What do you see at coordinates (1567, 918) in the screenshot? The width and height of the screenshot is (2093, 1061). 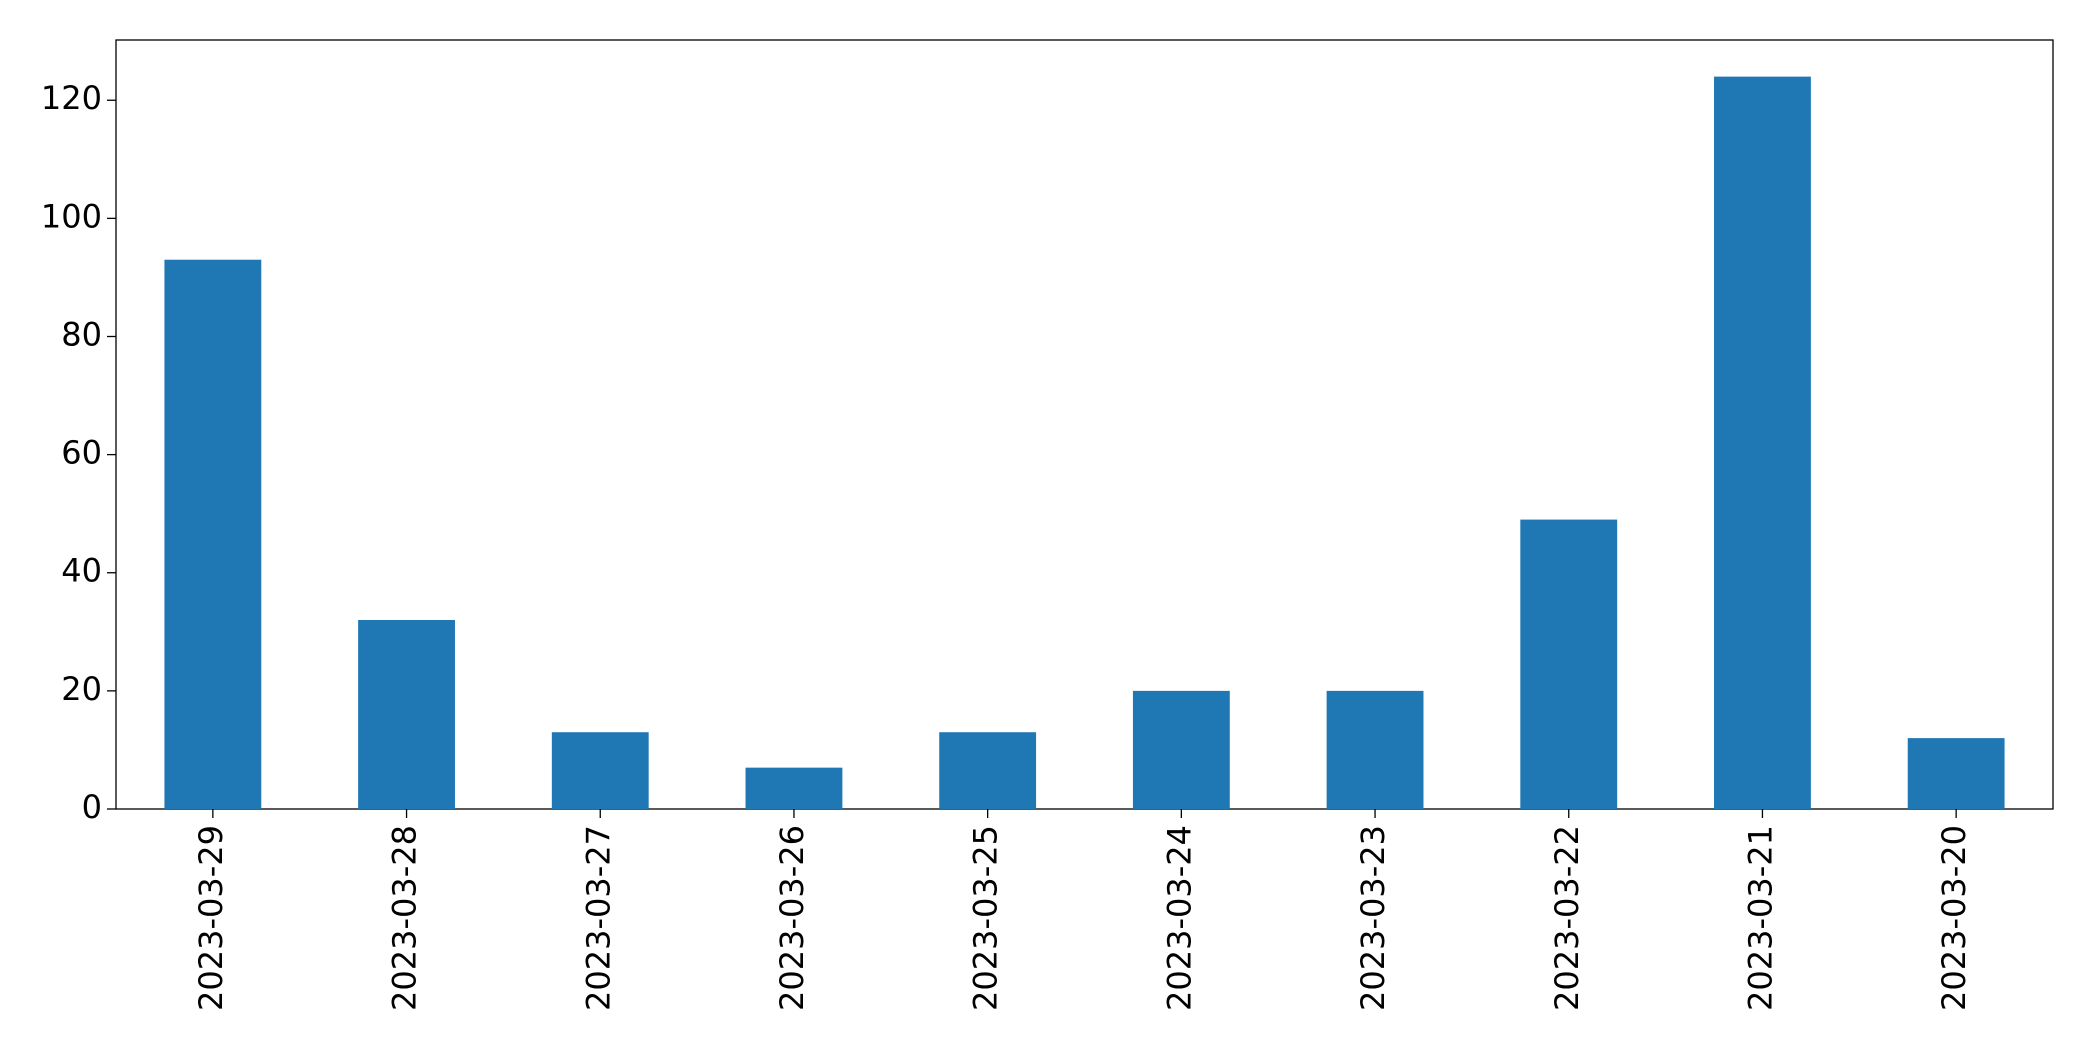 I see `x-tick-label: 2023-03-22` at bounding box center [1567, 918].